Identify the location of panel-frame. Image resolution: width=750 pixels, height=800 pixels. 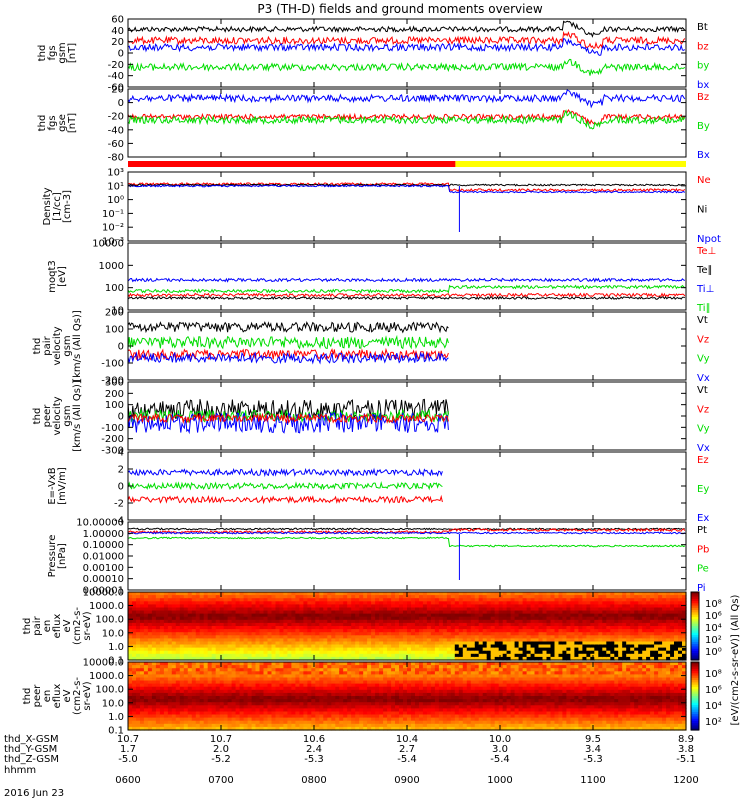
(407, 206).